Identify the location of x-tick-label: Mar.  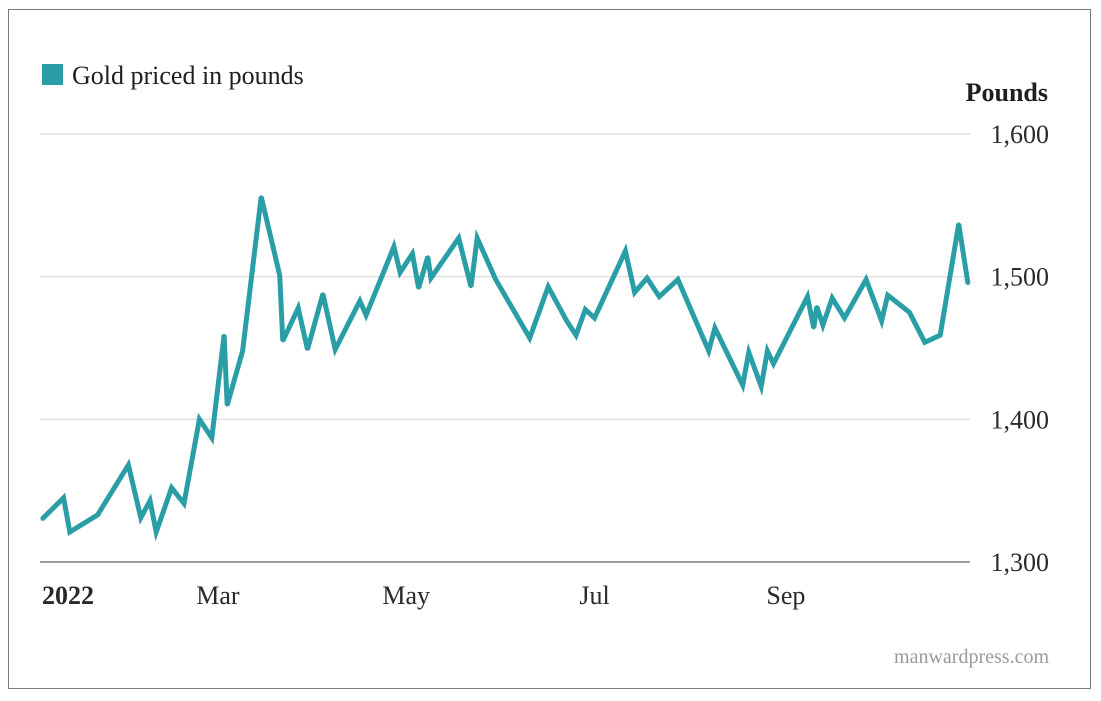
(218, 595).